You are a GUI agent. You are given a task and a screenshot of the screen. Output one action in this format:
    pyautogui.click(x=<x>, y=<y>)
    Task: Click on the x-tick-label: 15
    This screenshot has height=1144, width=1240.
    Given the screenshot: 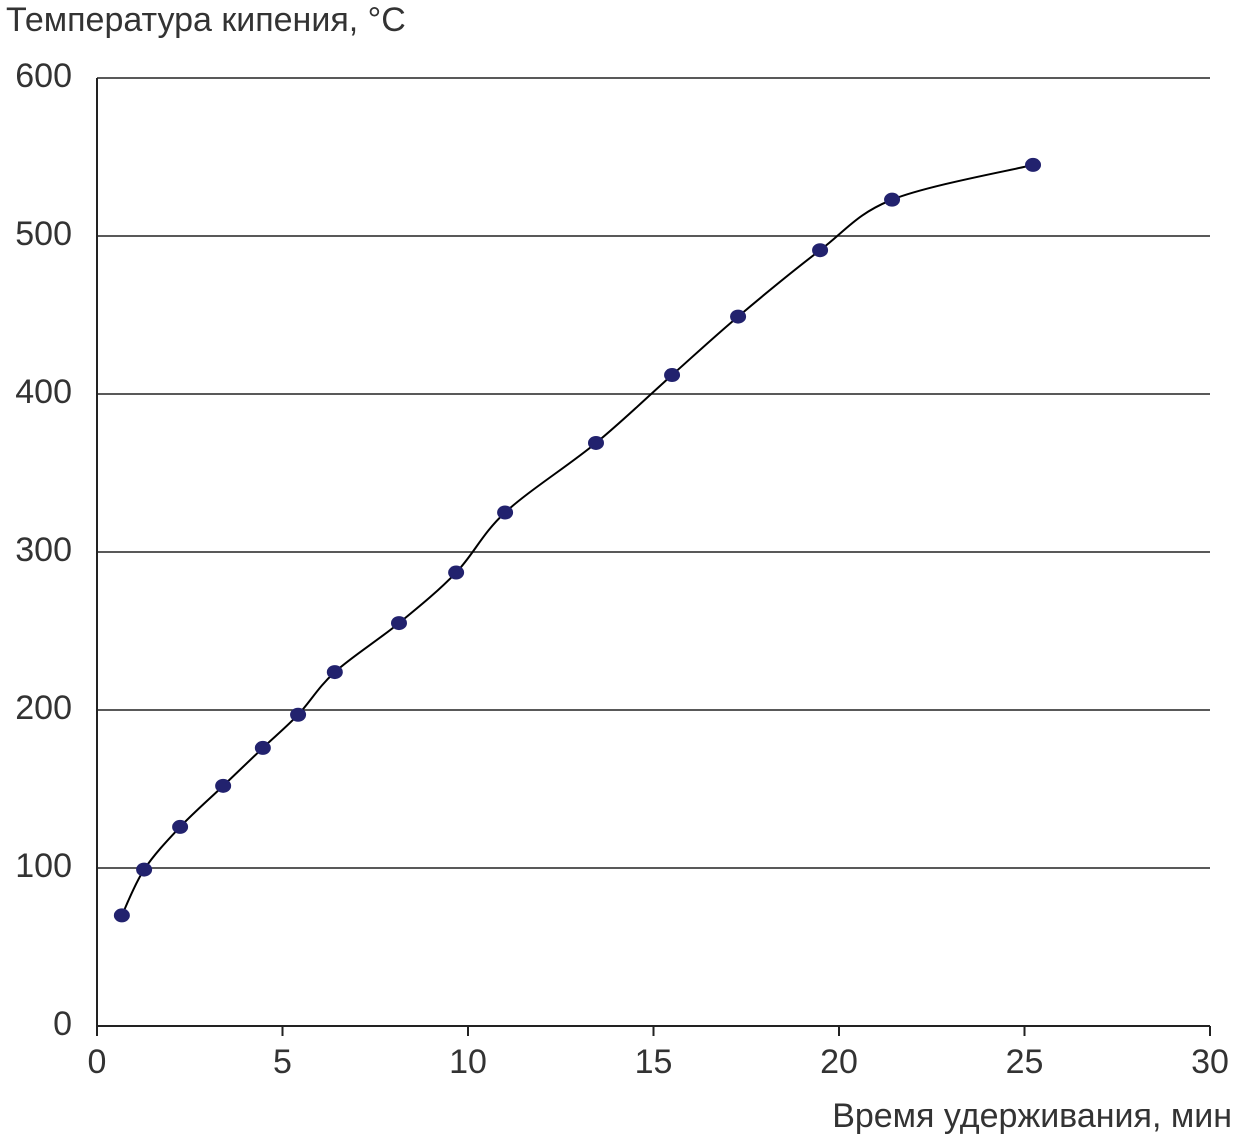 What is the action you would take?
    pyautogui.click(x=654, y=1062)
    